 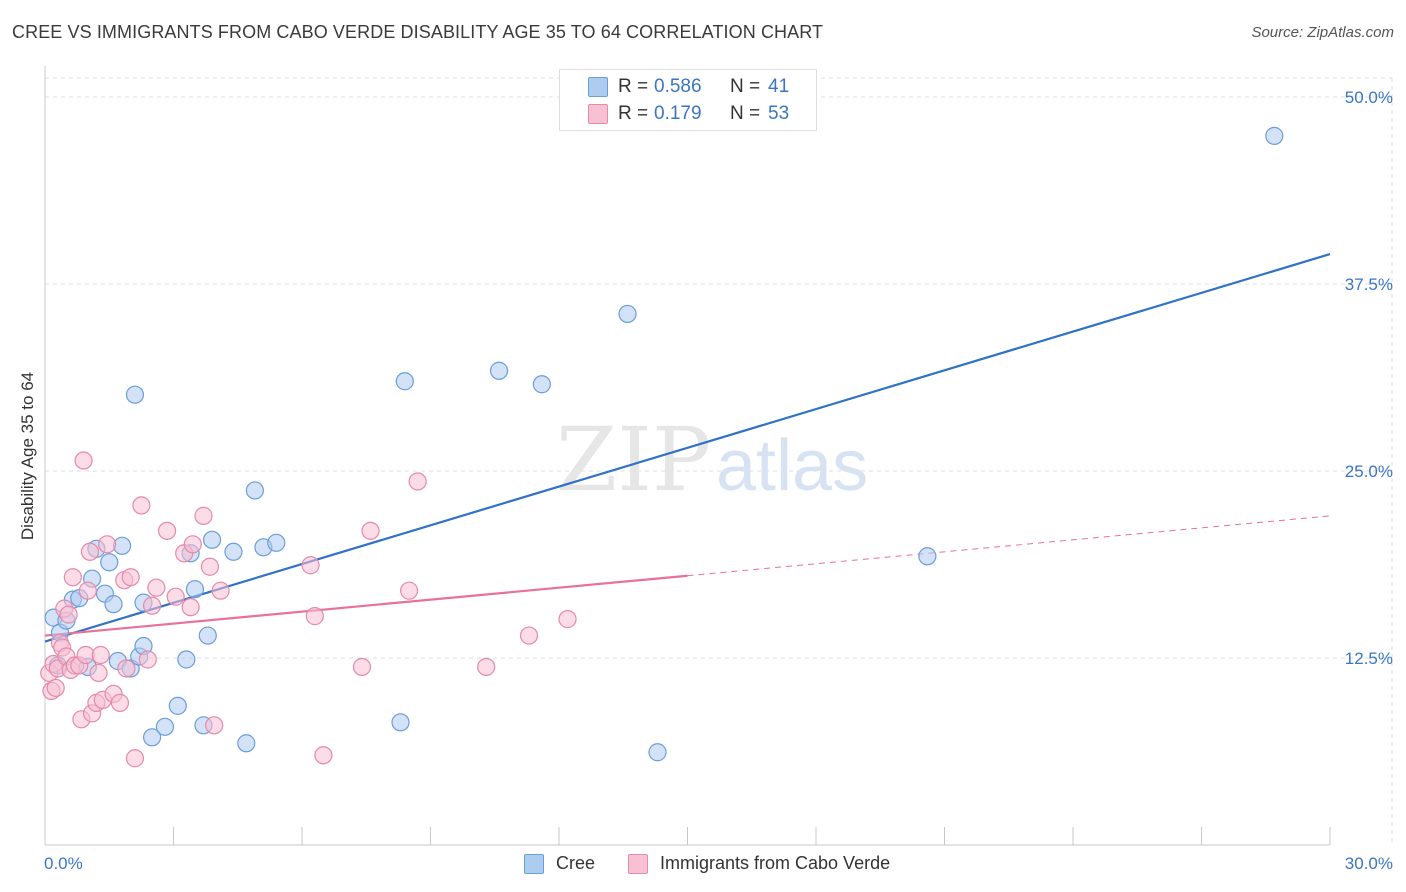 What do you see at coordinates (1322, 32) in the screenshot?
I see `source-label: Source: ZipAtlas.com` at bounding box center [1322, 32].